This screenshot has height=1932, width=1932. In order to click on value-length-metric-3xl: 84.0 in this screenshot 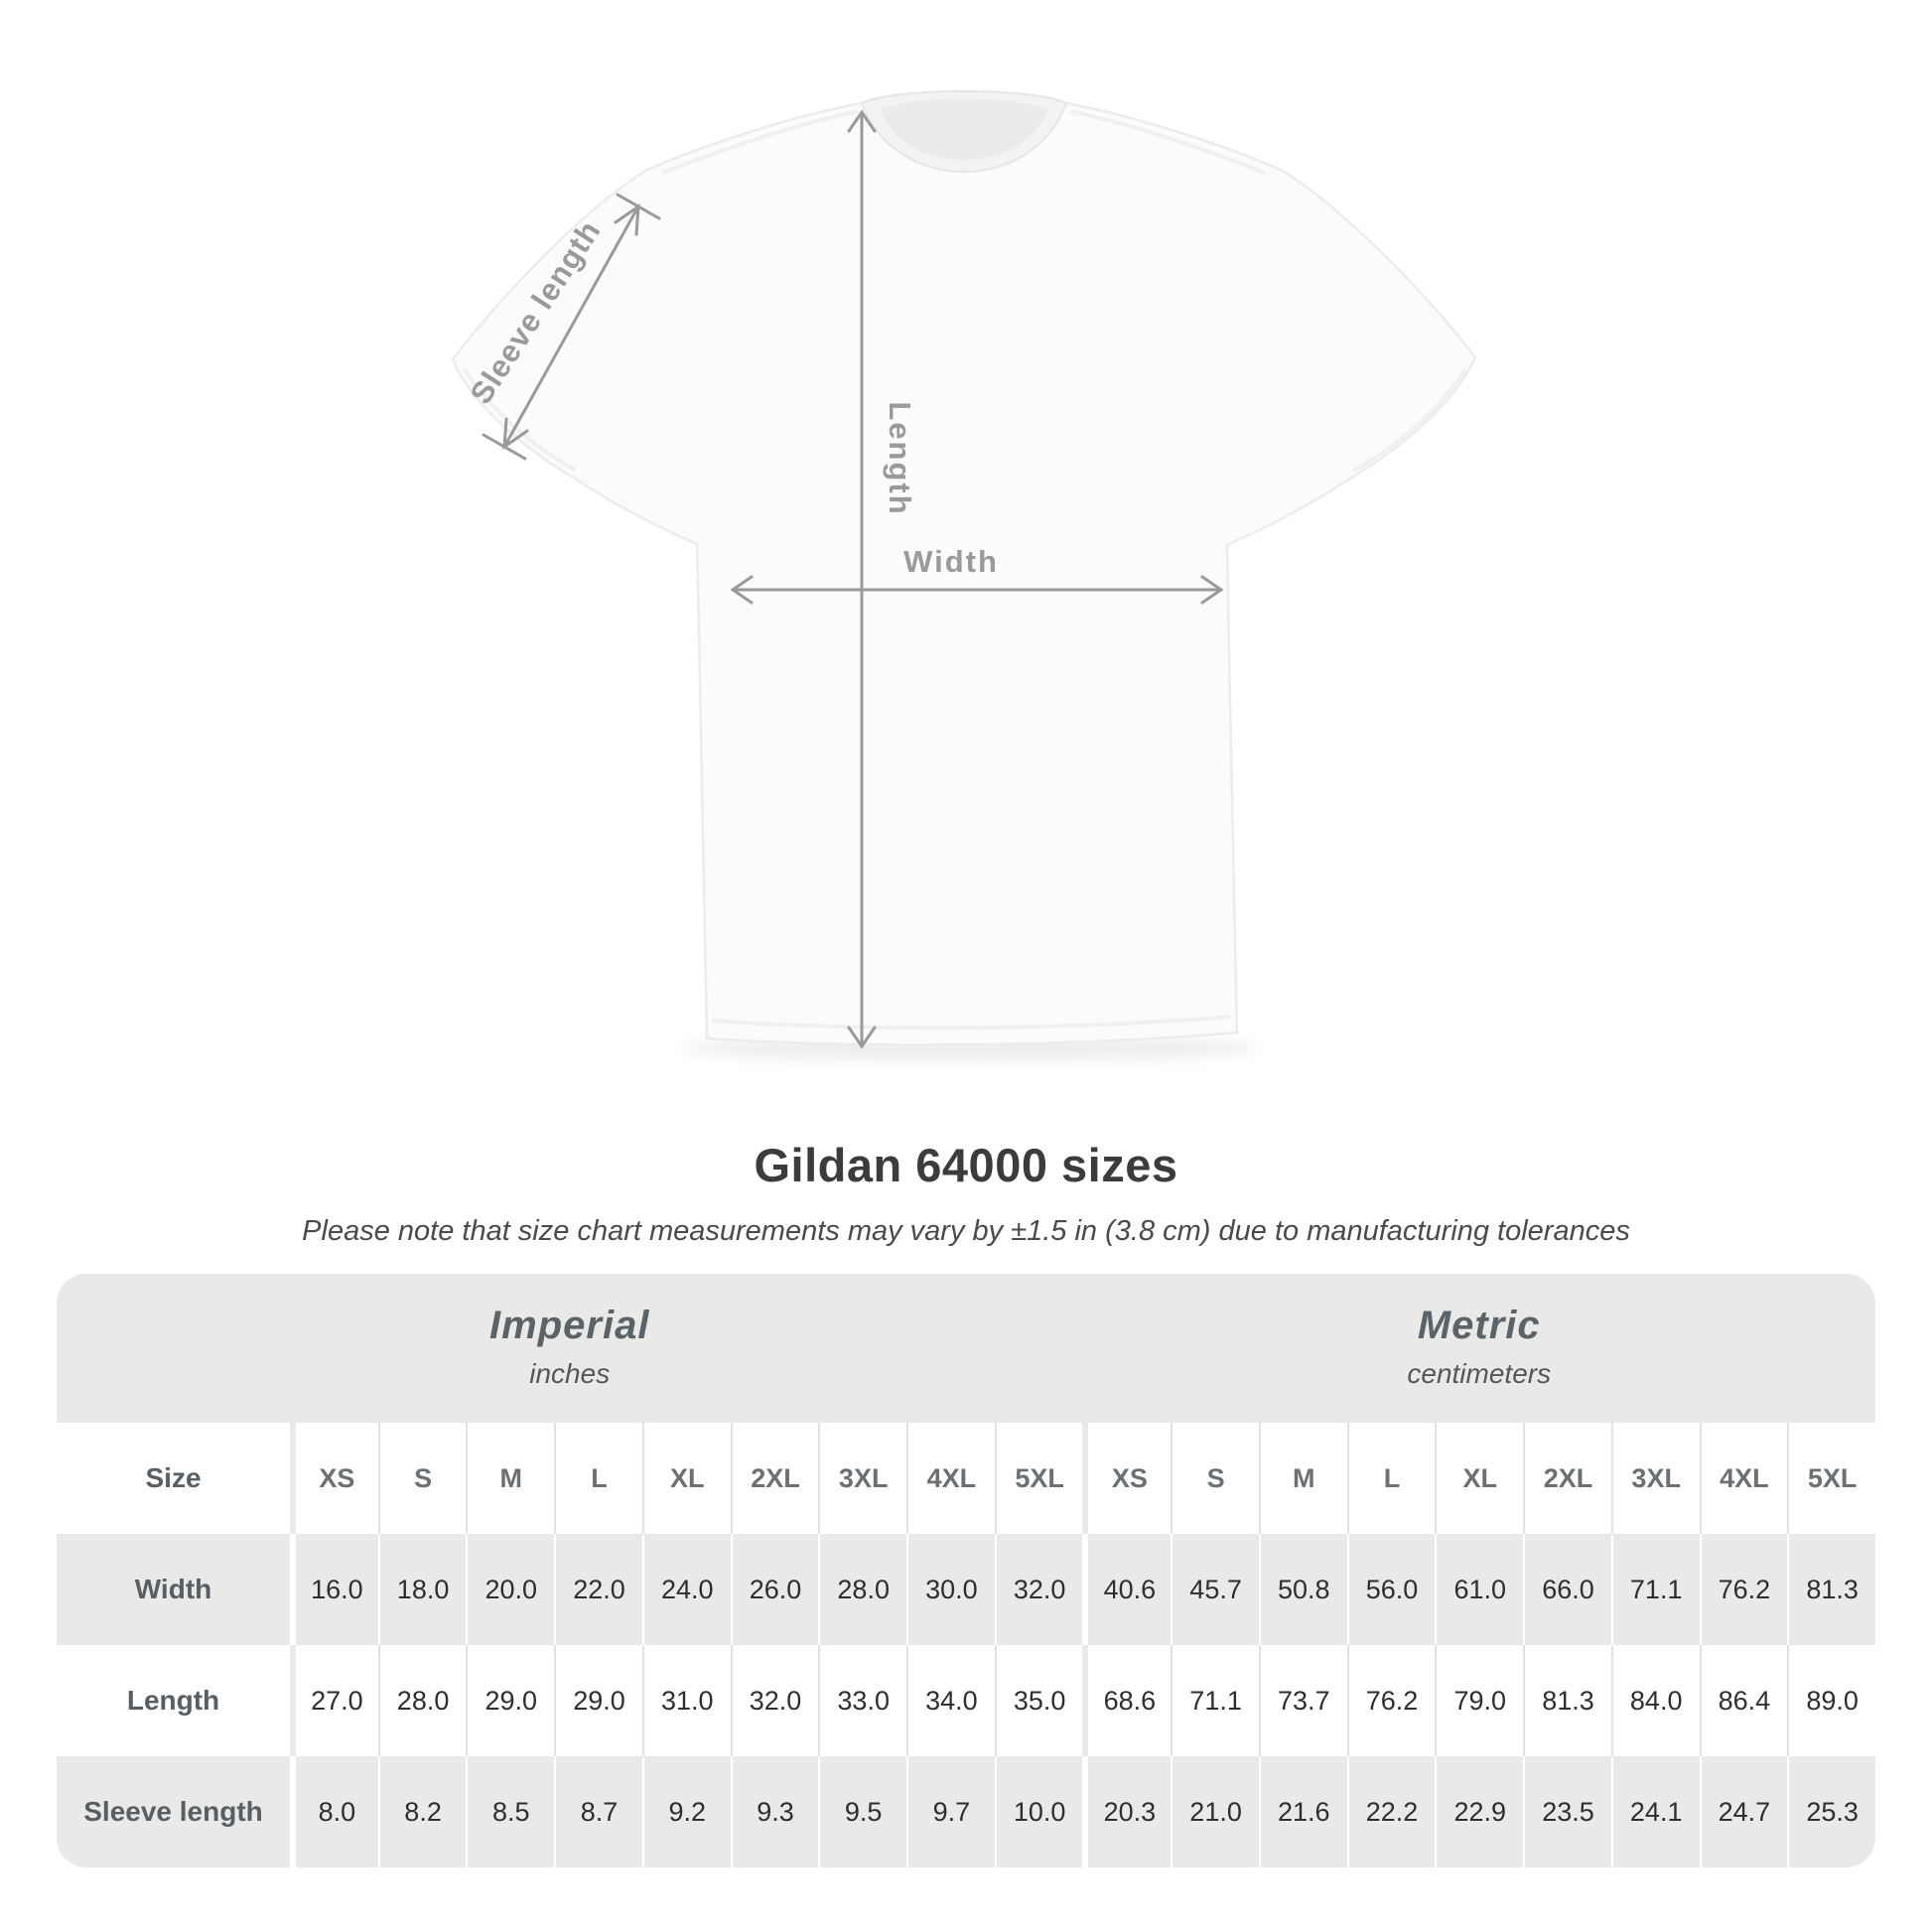, I will do `click(1655, 1701)`.